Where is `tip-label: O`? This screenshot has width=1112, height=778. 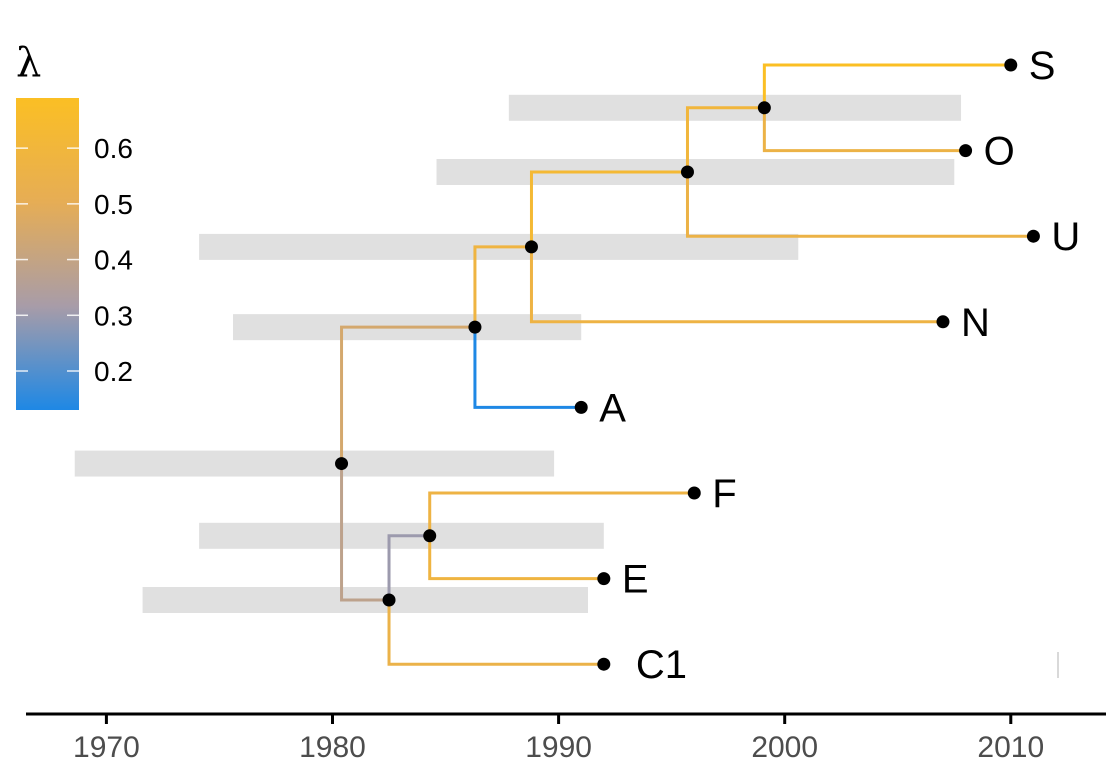 tip-label: O is located at coordinates (999, 152).